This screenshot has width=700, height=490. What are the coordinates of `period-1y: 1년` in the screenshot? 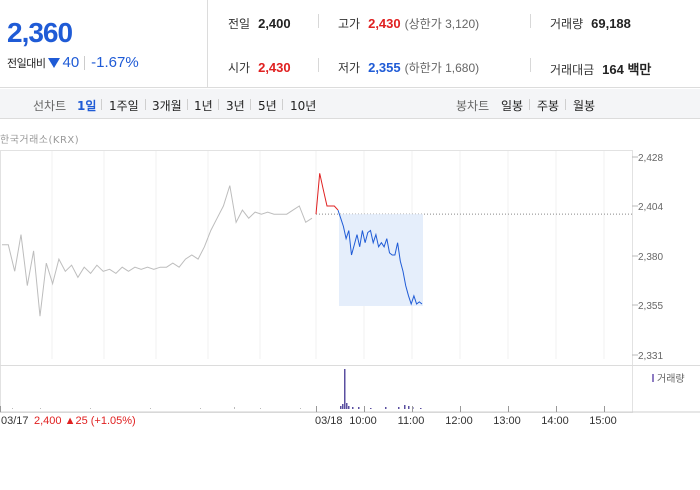 It's located at (203, 106).